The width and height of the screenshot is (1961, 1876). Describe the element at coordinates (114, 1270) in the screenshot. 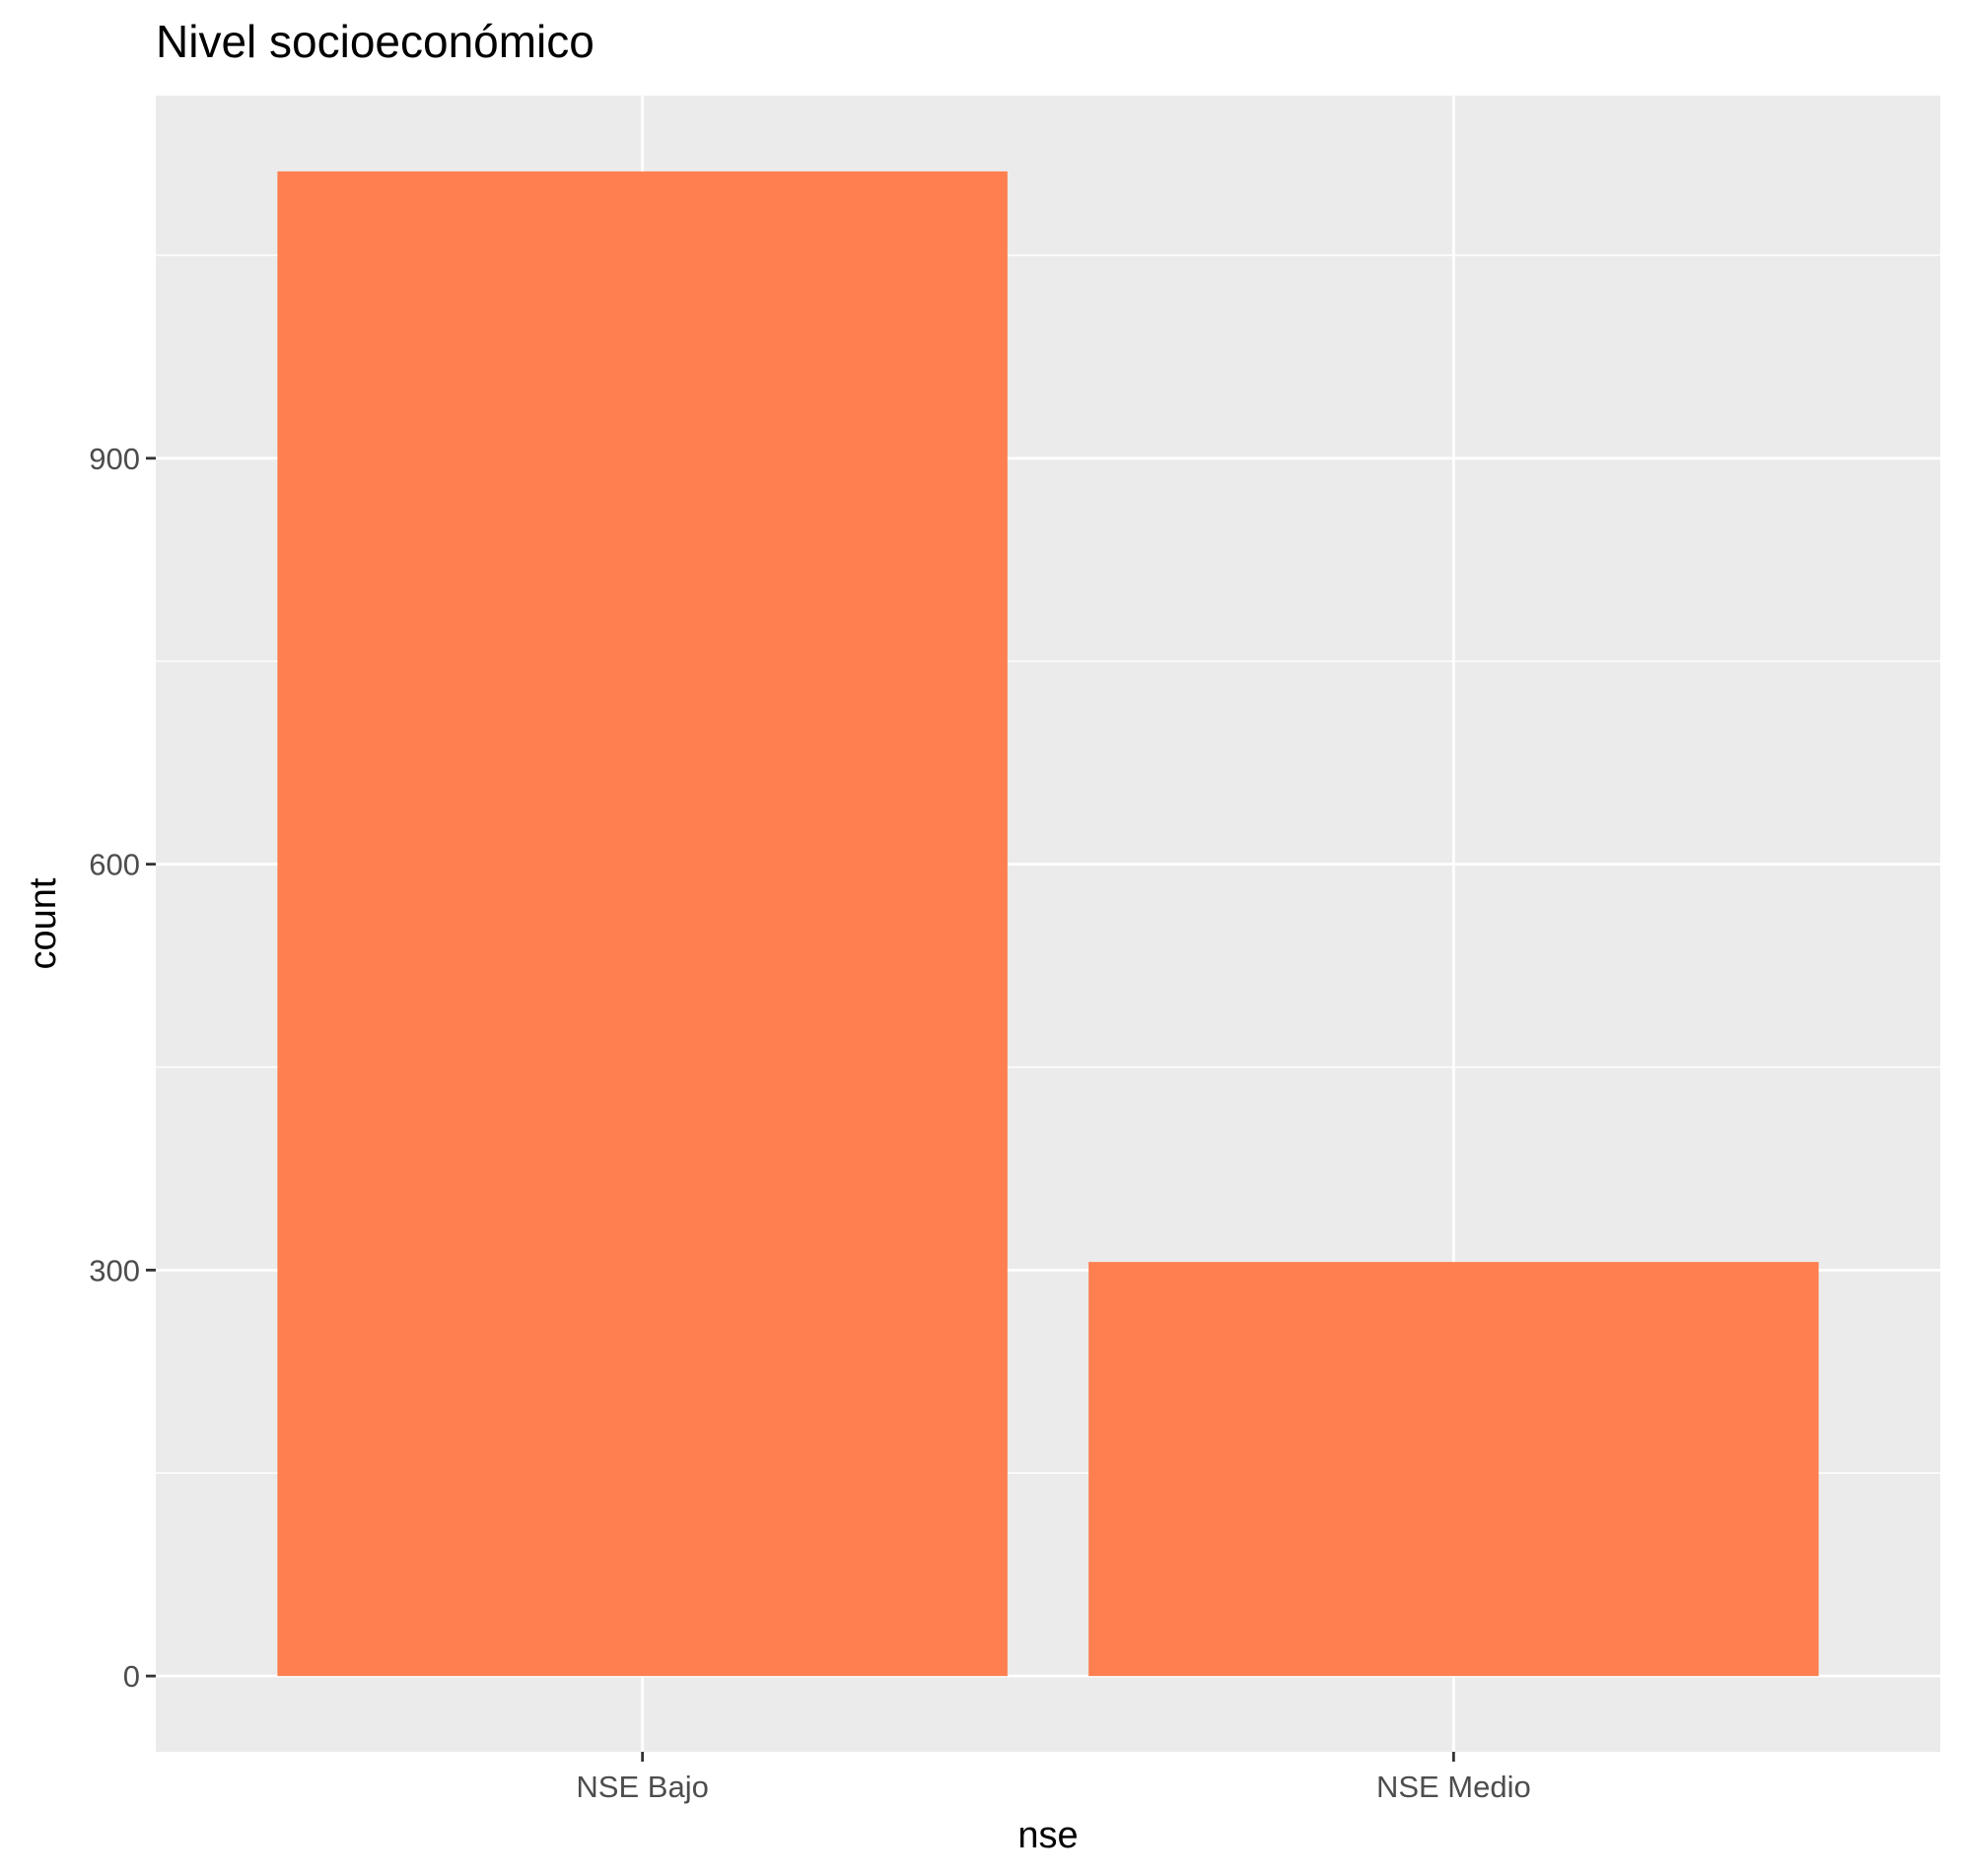

I see `y-tick-label: 300` at that location.